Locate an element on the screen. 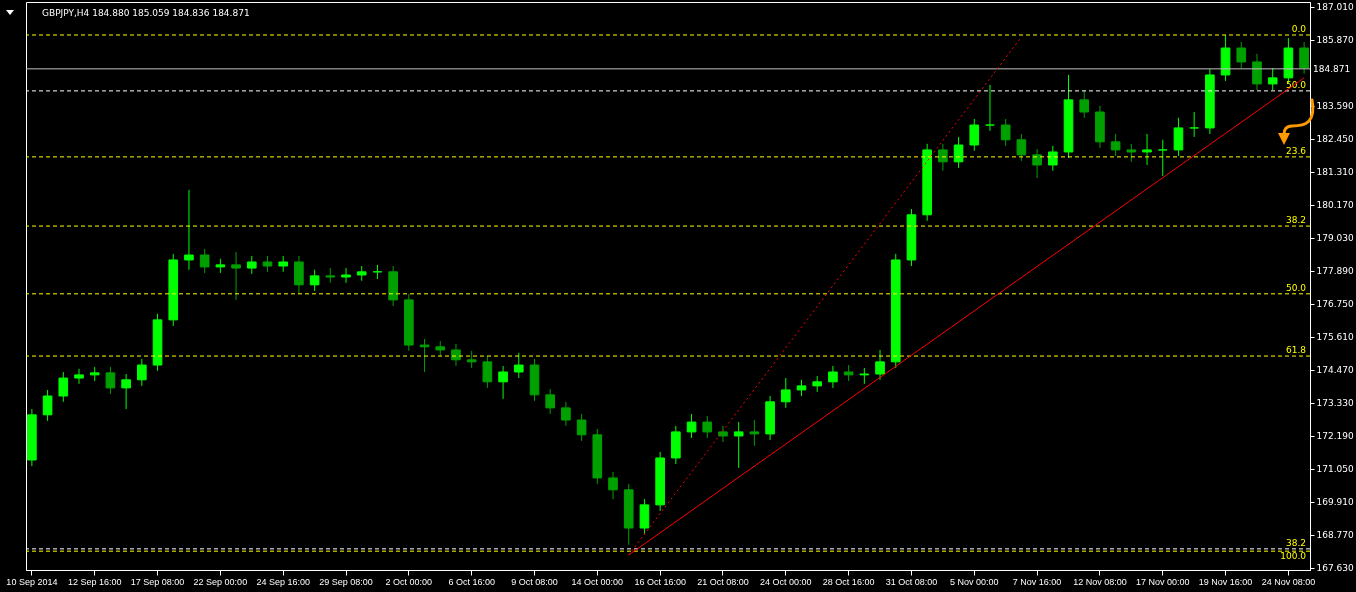 The image size is (1356, 592). annotation: 0.0 is located at coordinates (1299, 29).